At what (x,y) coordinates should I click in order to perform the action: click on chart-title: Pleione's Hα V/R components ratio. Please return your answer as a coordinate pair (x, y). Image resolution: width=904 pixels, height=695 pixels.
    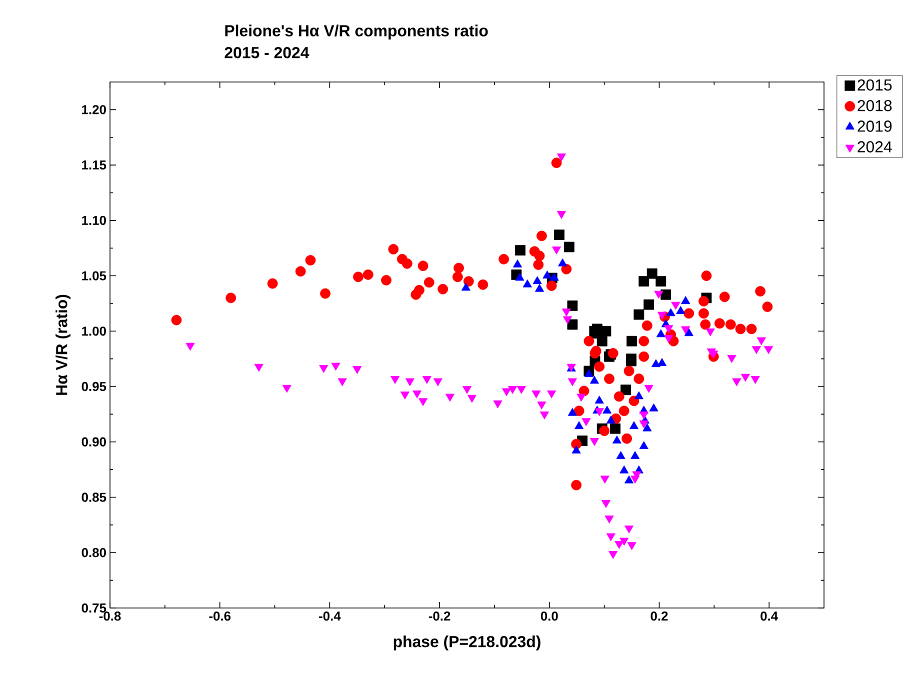
    Looking at the image, I should click on (356, 32).